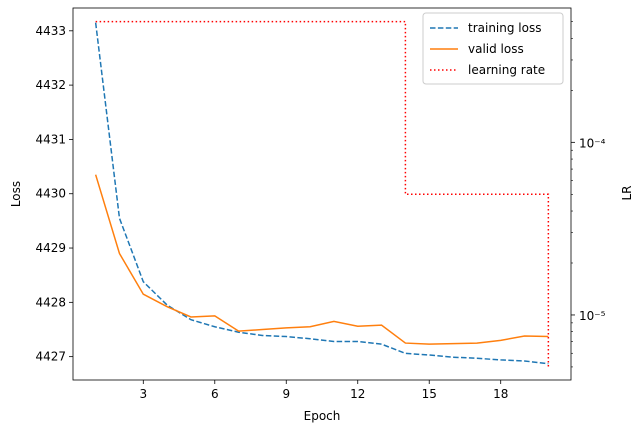 The height and width of the screenshot is (432, 643). I want to click on y-tick-label: 4432, so click(50, 85).